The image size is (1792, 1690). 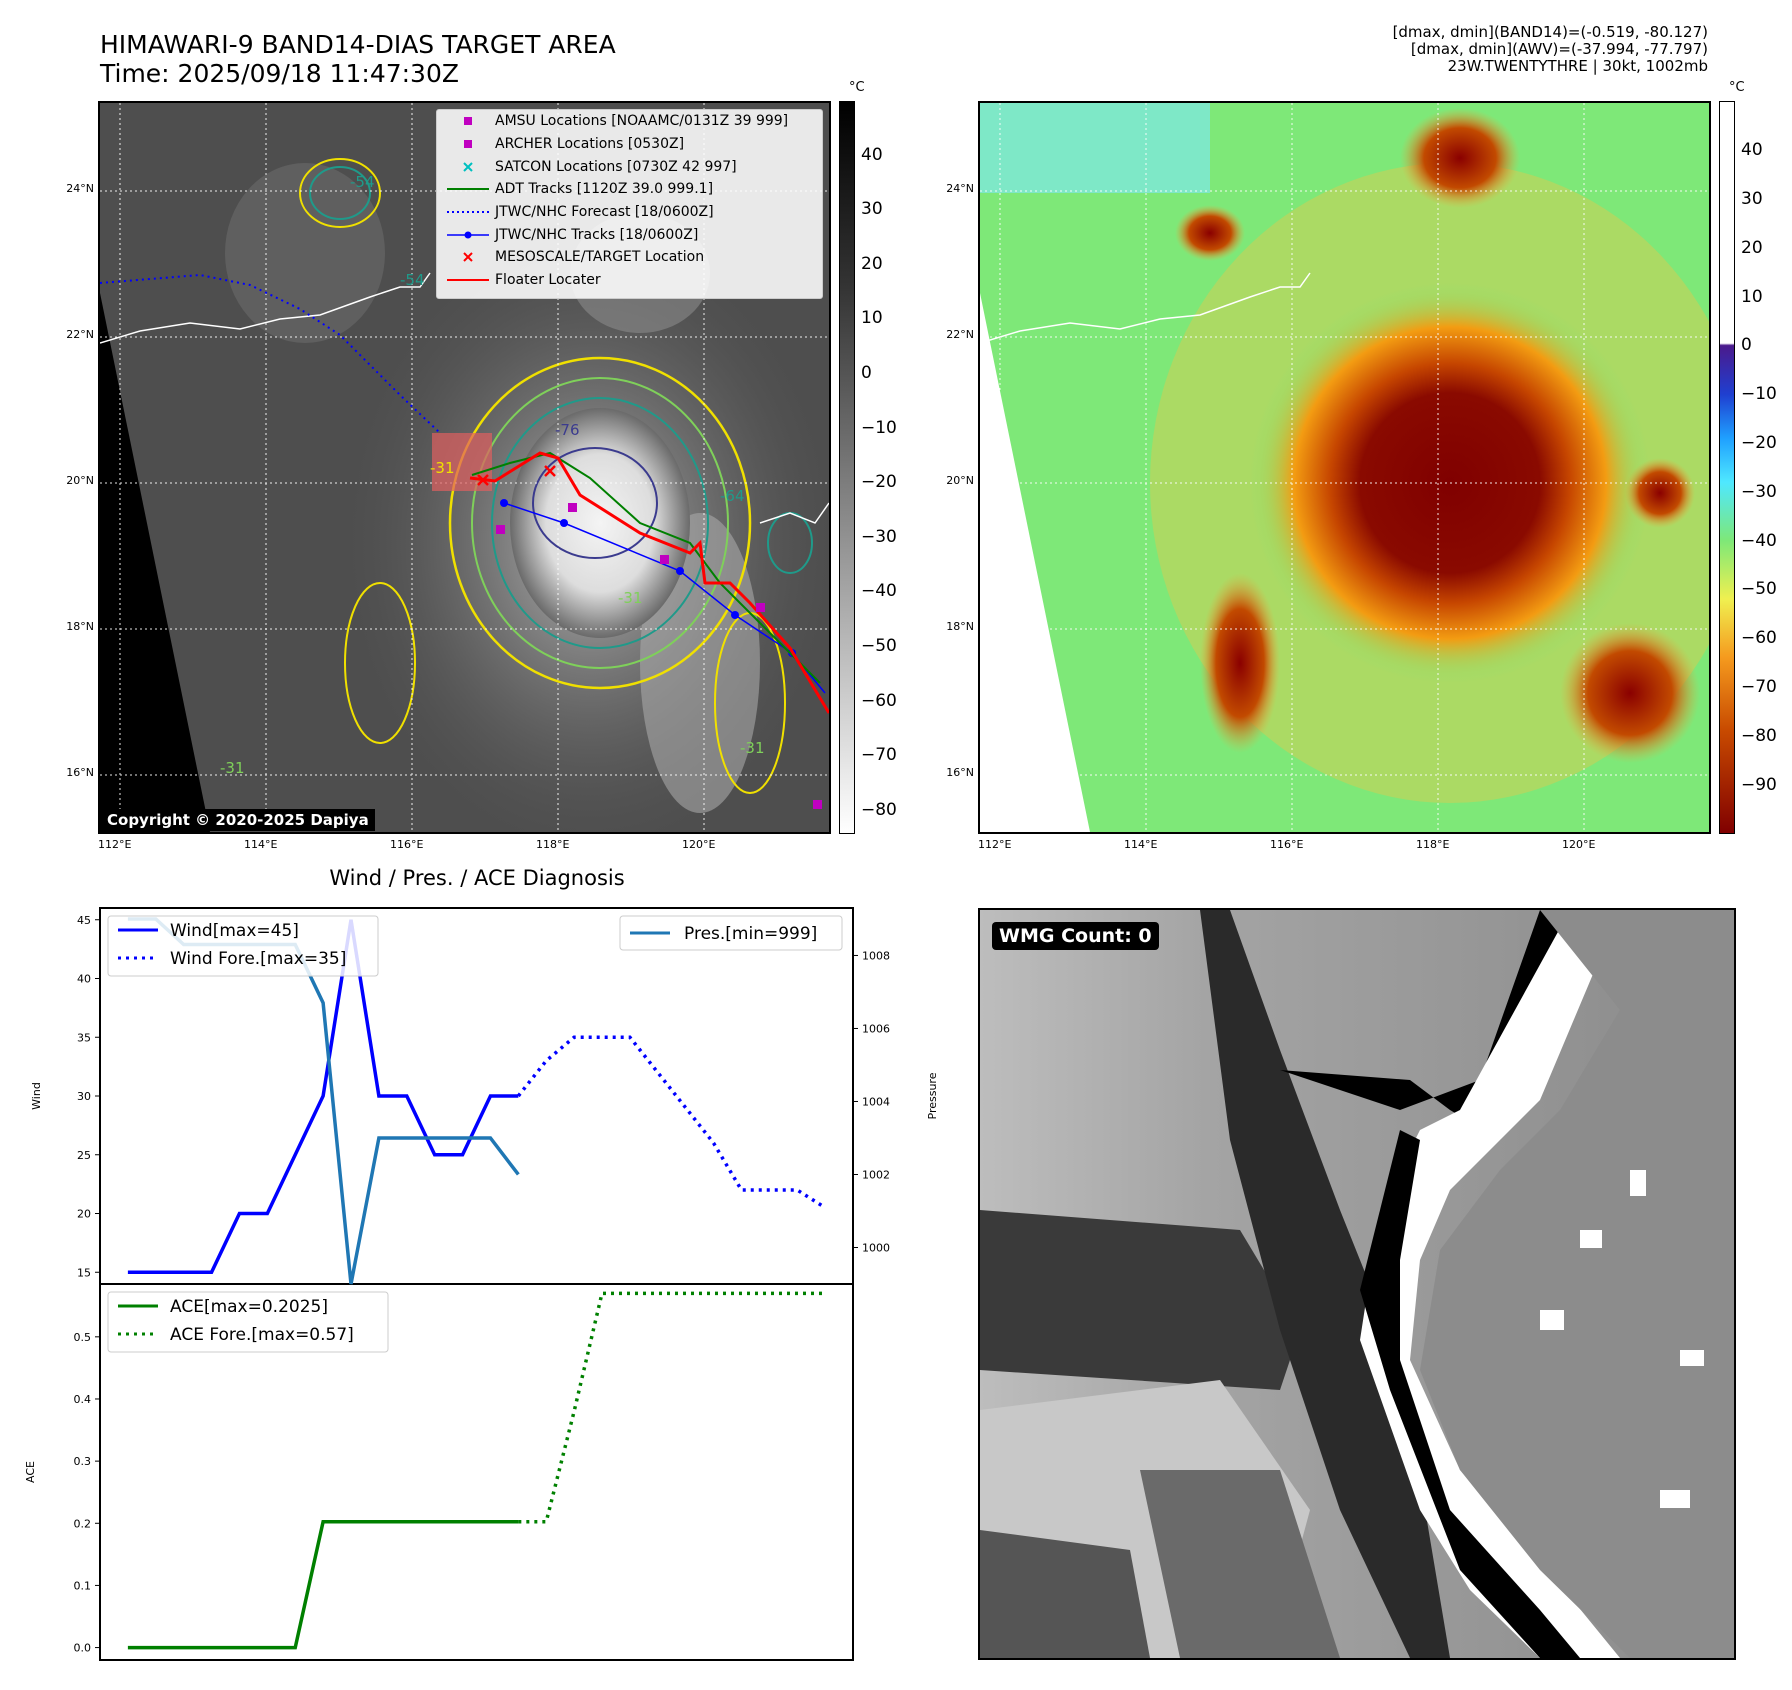 I want to click on info-line-1: [dmax, dmin](BAND14)=(-0.519, -80.127), so click(x=1550, y=32).